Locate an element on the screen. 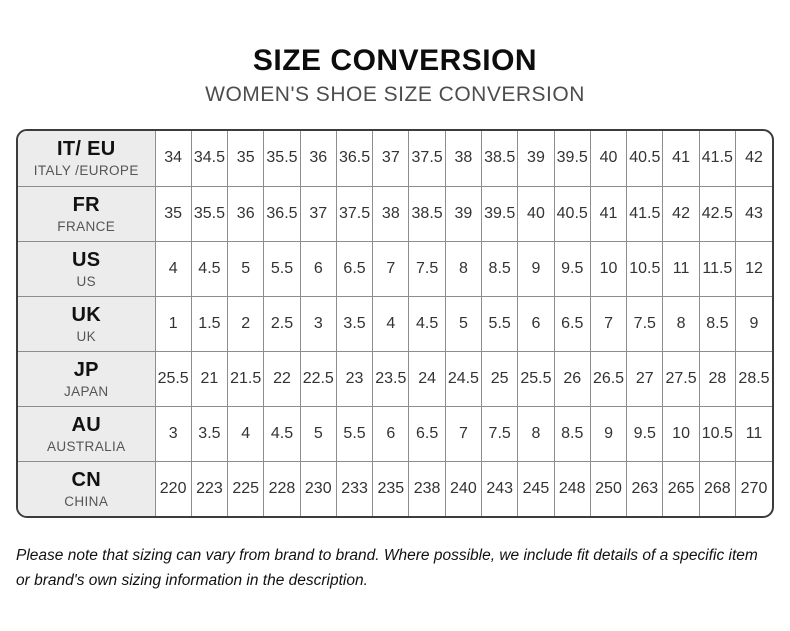  size-cell: 5 is located at coordinates (246, 269).